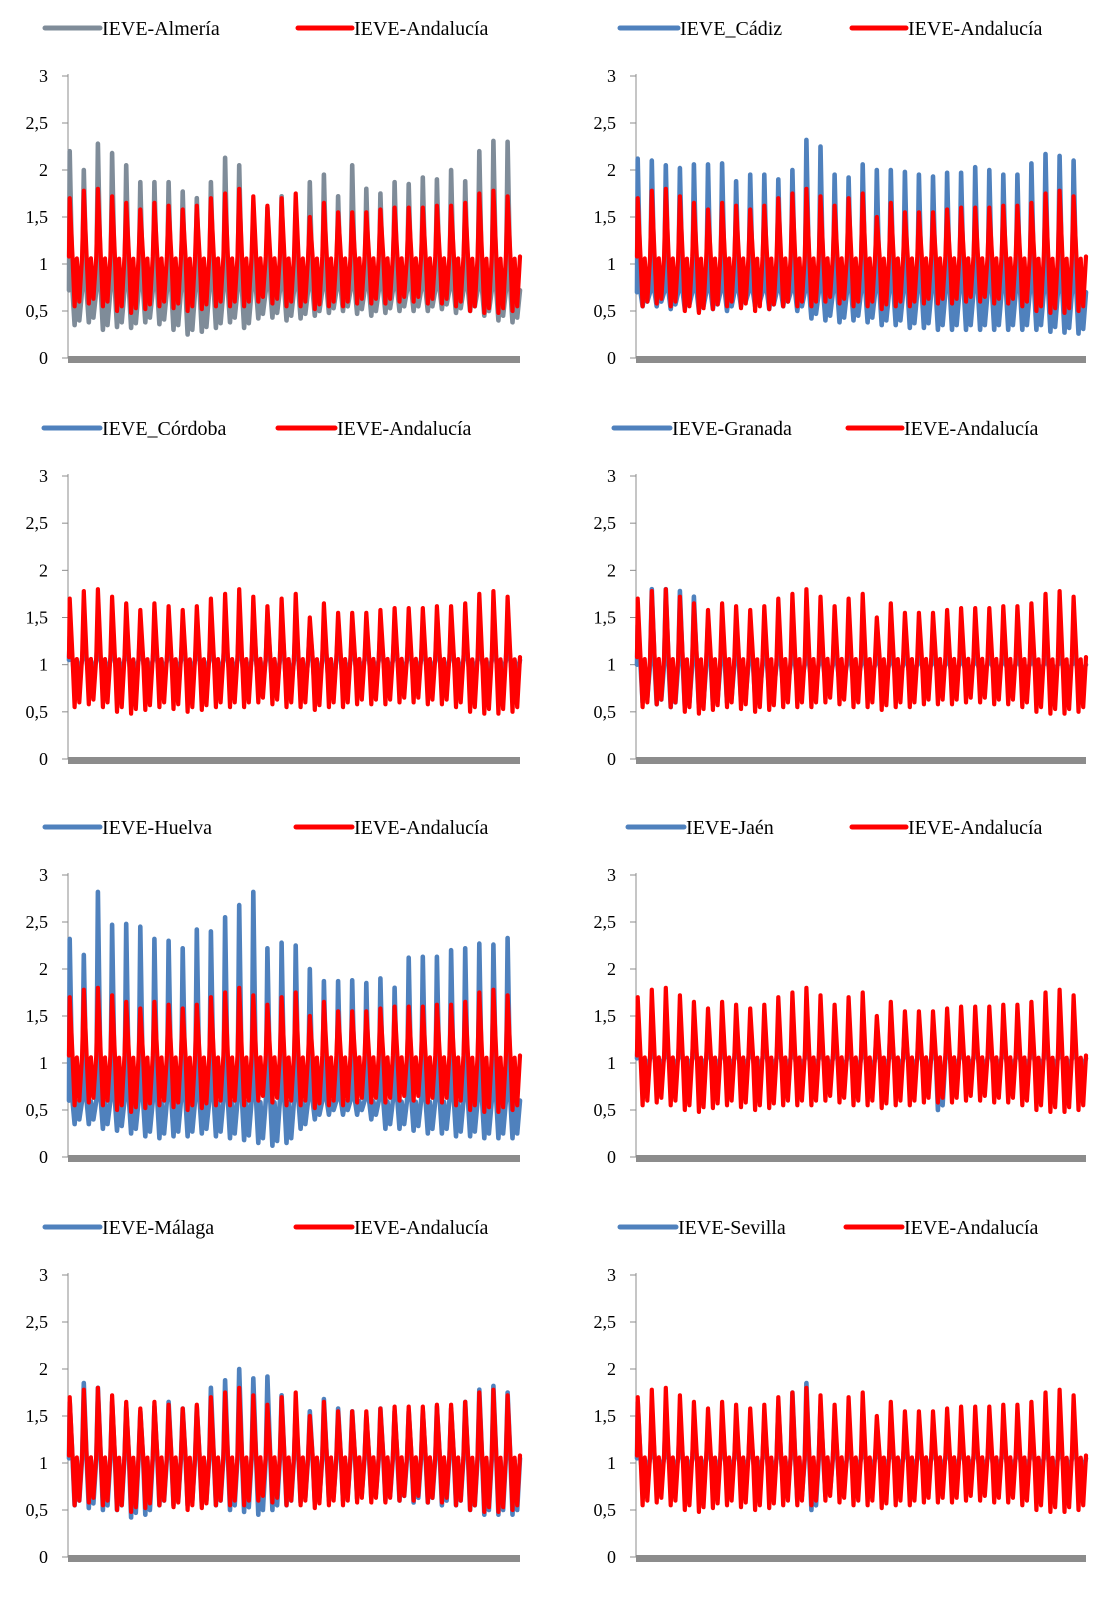 Image resolution: width=1104 pixels, height=1601 pixels. I want to click on legend-label-province: IEVE-Huelva, so click(157, 828).